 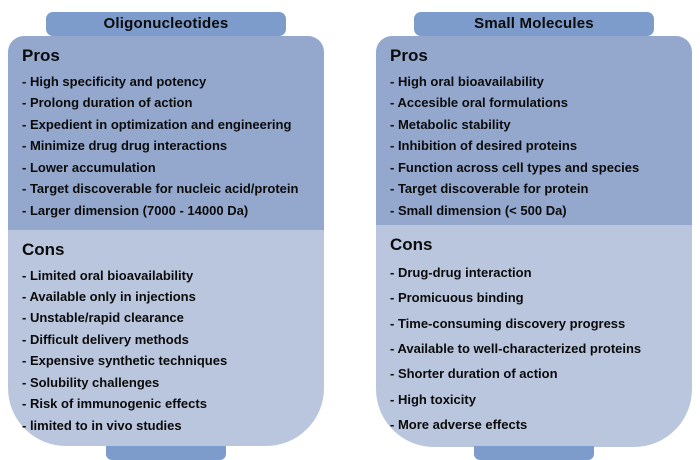 I want to click on pros-item: - Prolong duration of action, so click(x=107, y=103).